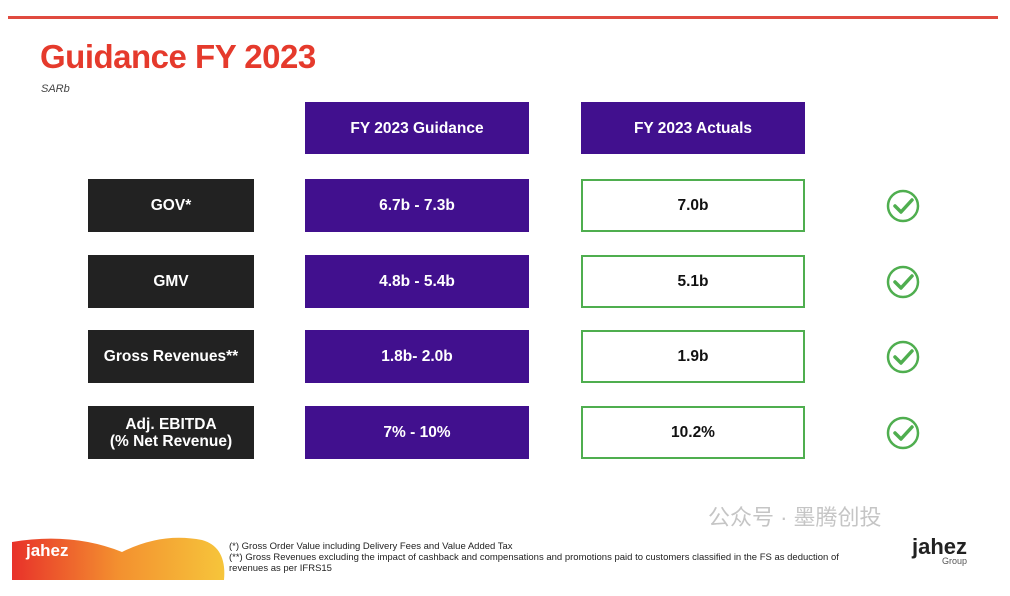 The image size is (1010, 596). Describe the element at coordinates (503, 17) in the screenshot. I see `top-divider` at that location.